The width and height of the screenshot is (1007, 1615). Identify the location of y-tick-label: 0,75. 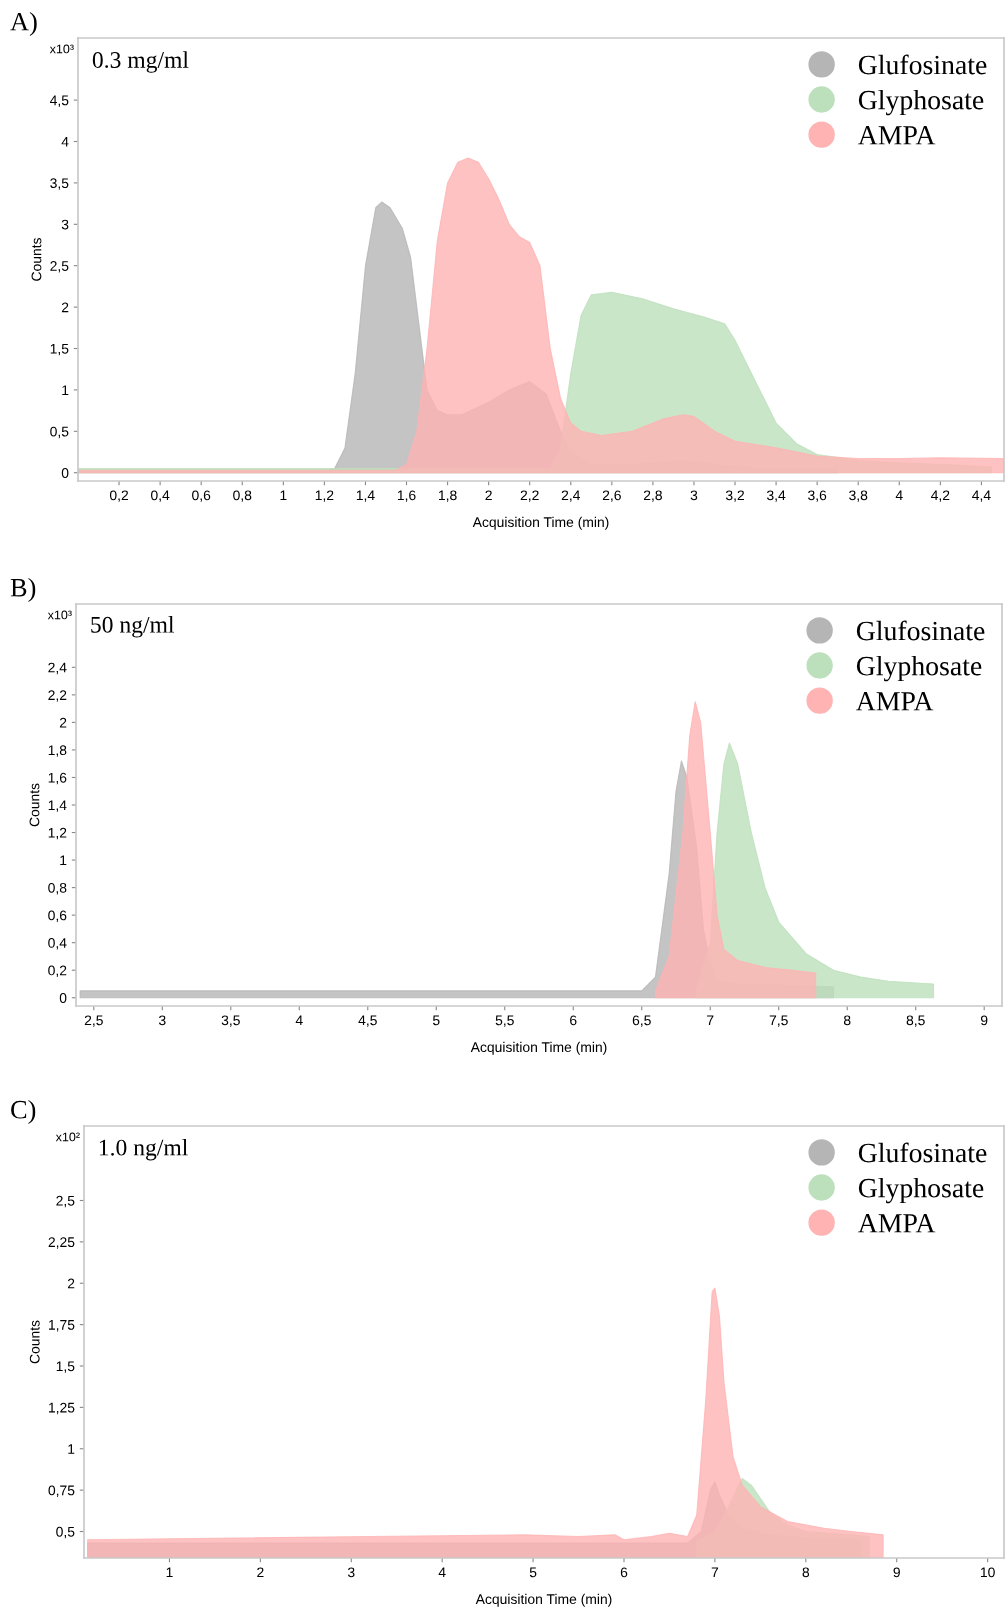
(61, 1491).